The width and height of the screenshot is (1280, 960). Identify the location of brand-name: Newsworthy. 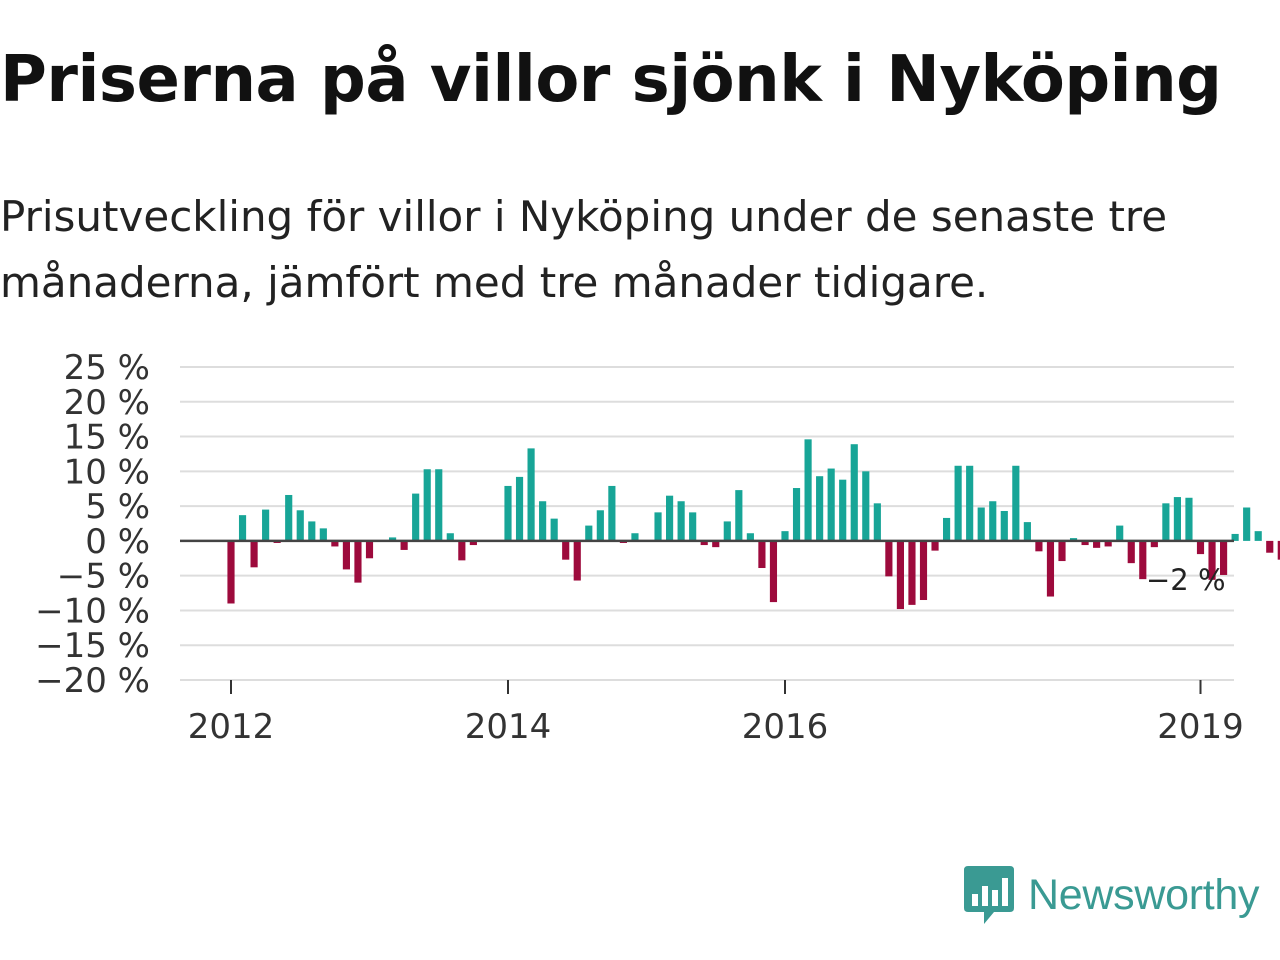
(1144, 894).